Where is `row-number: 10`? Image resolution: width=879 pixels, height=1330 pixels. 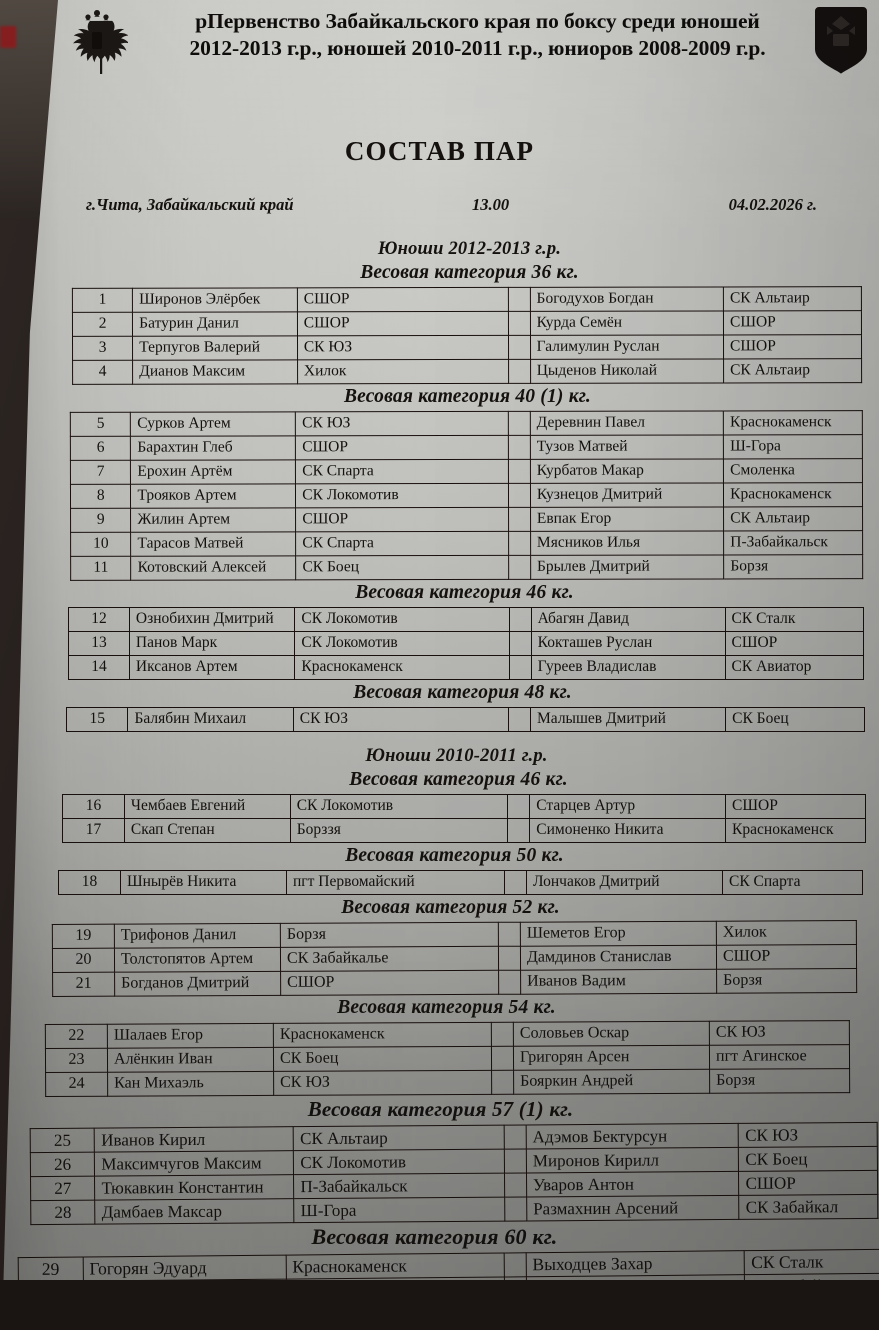
row-number: 10 is located at coordinates (101, 544).